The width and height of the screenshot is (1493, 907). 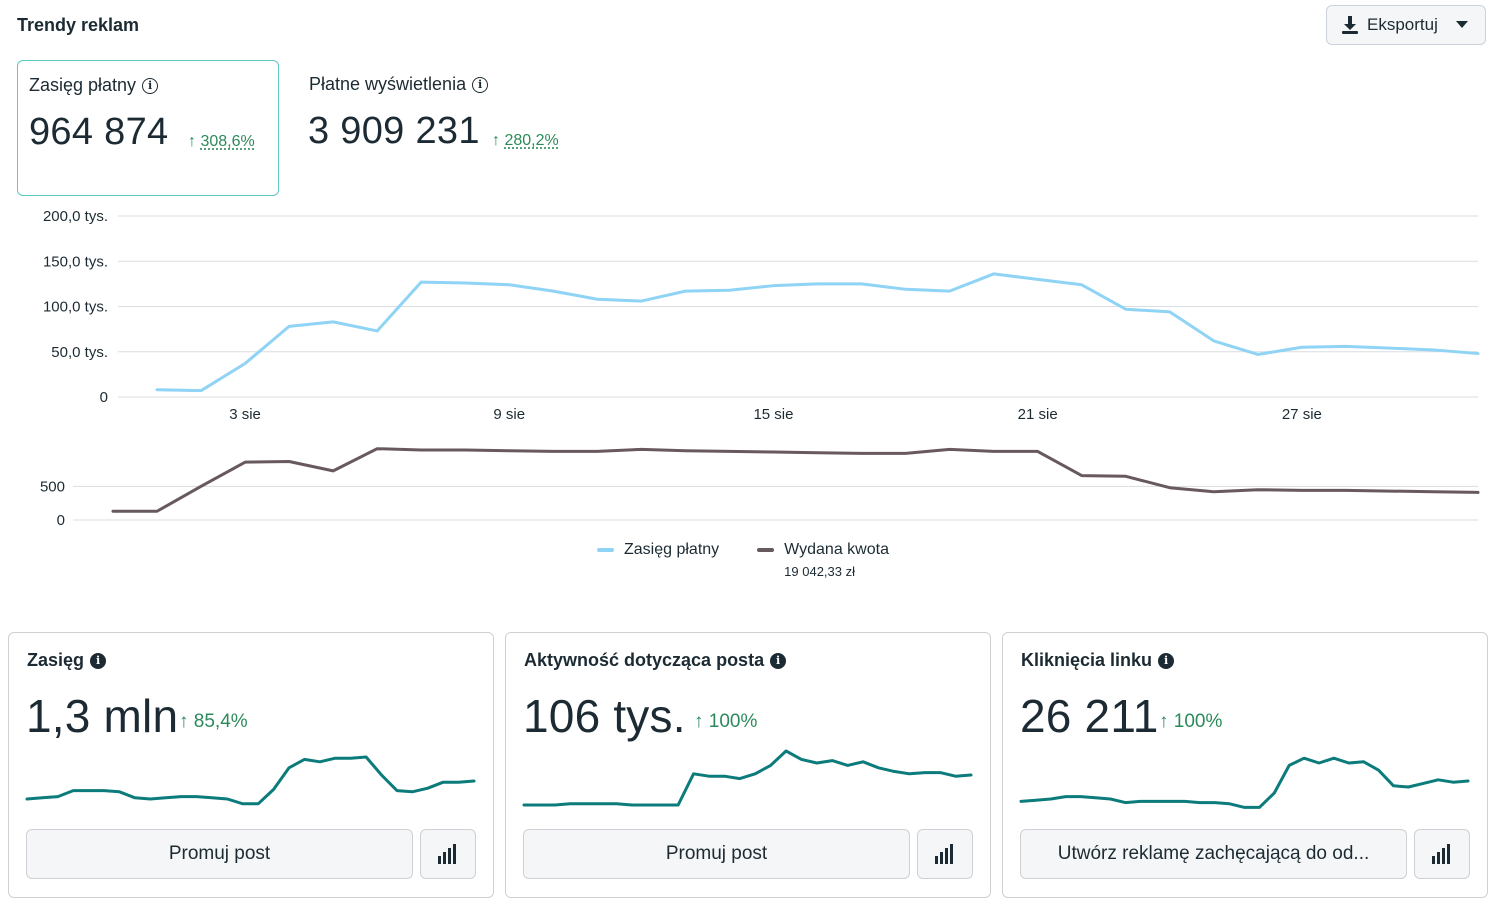 I want to click on y-tick-label: 200,0 tys., so click(x=75, y=216).